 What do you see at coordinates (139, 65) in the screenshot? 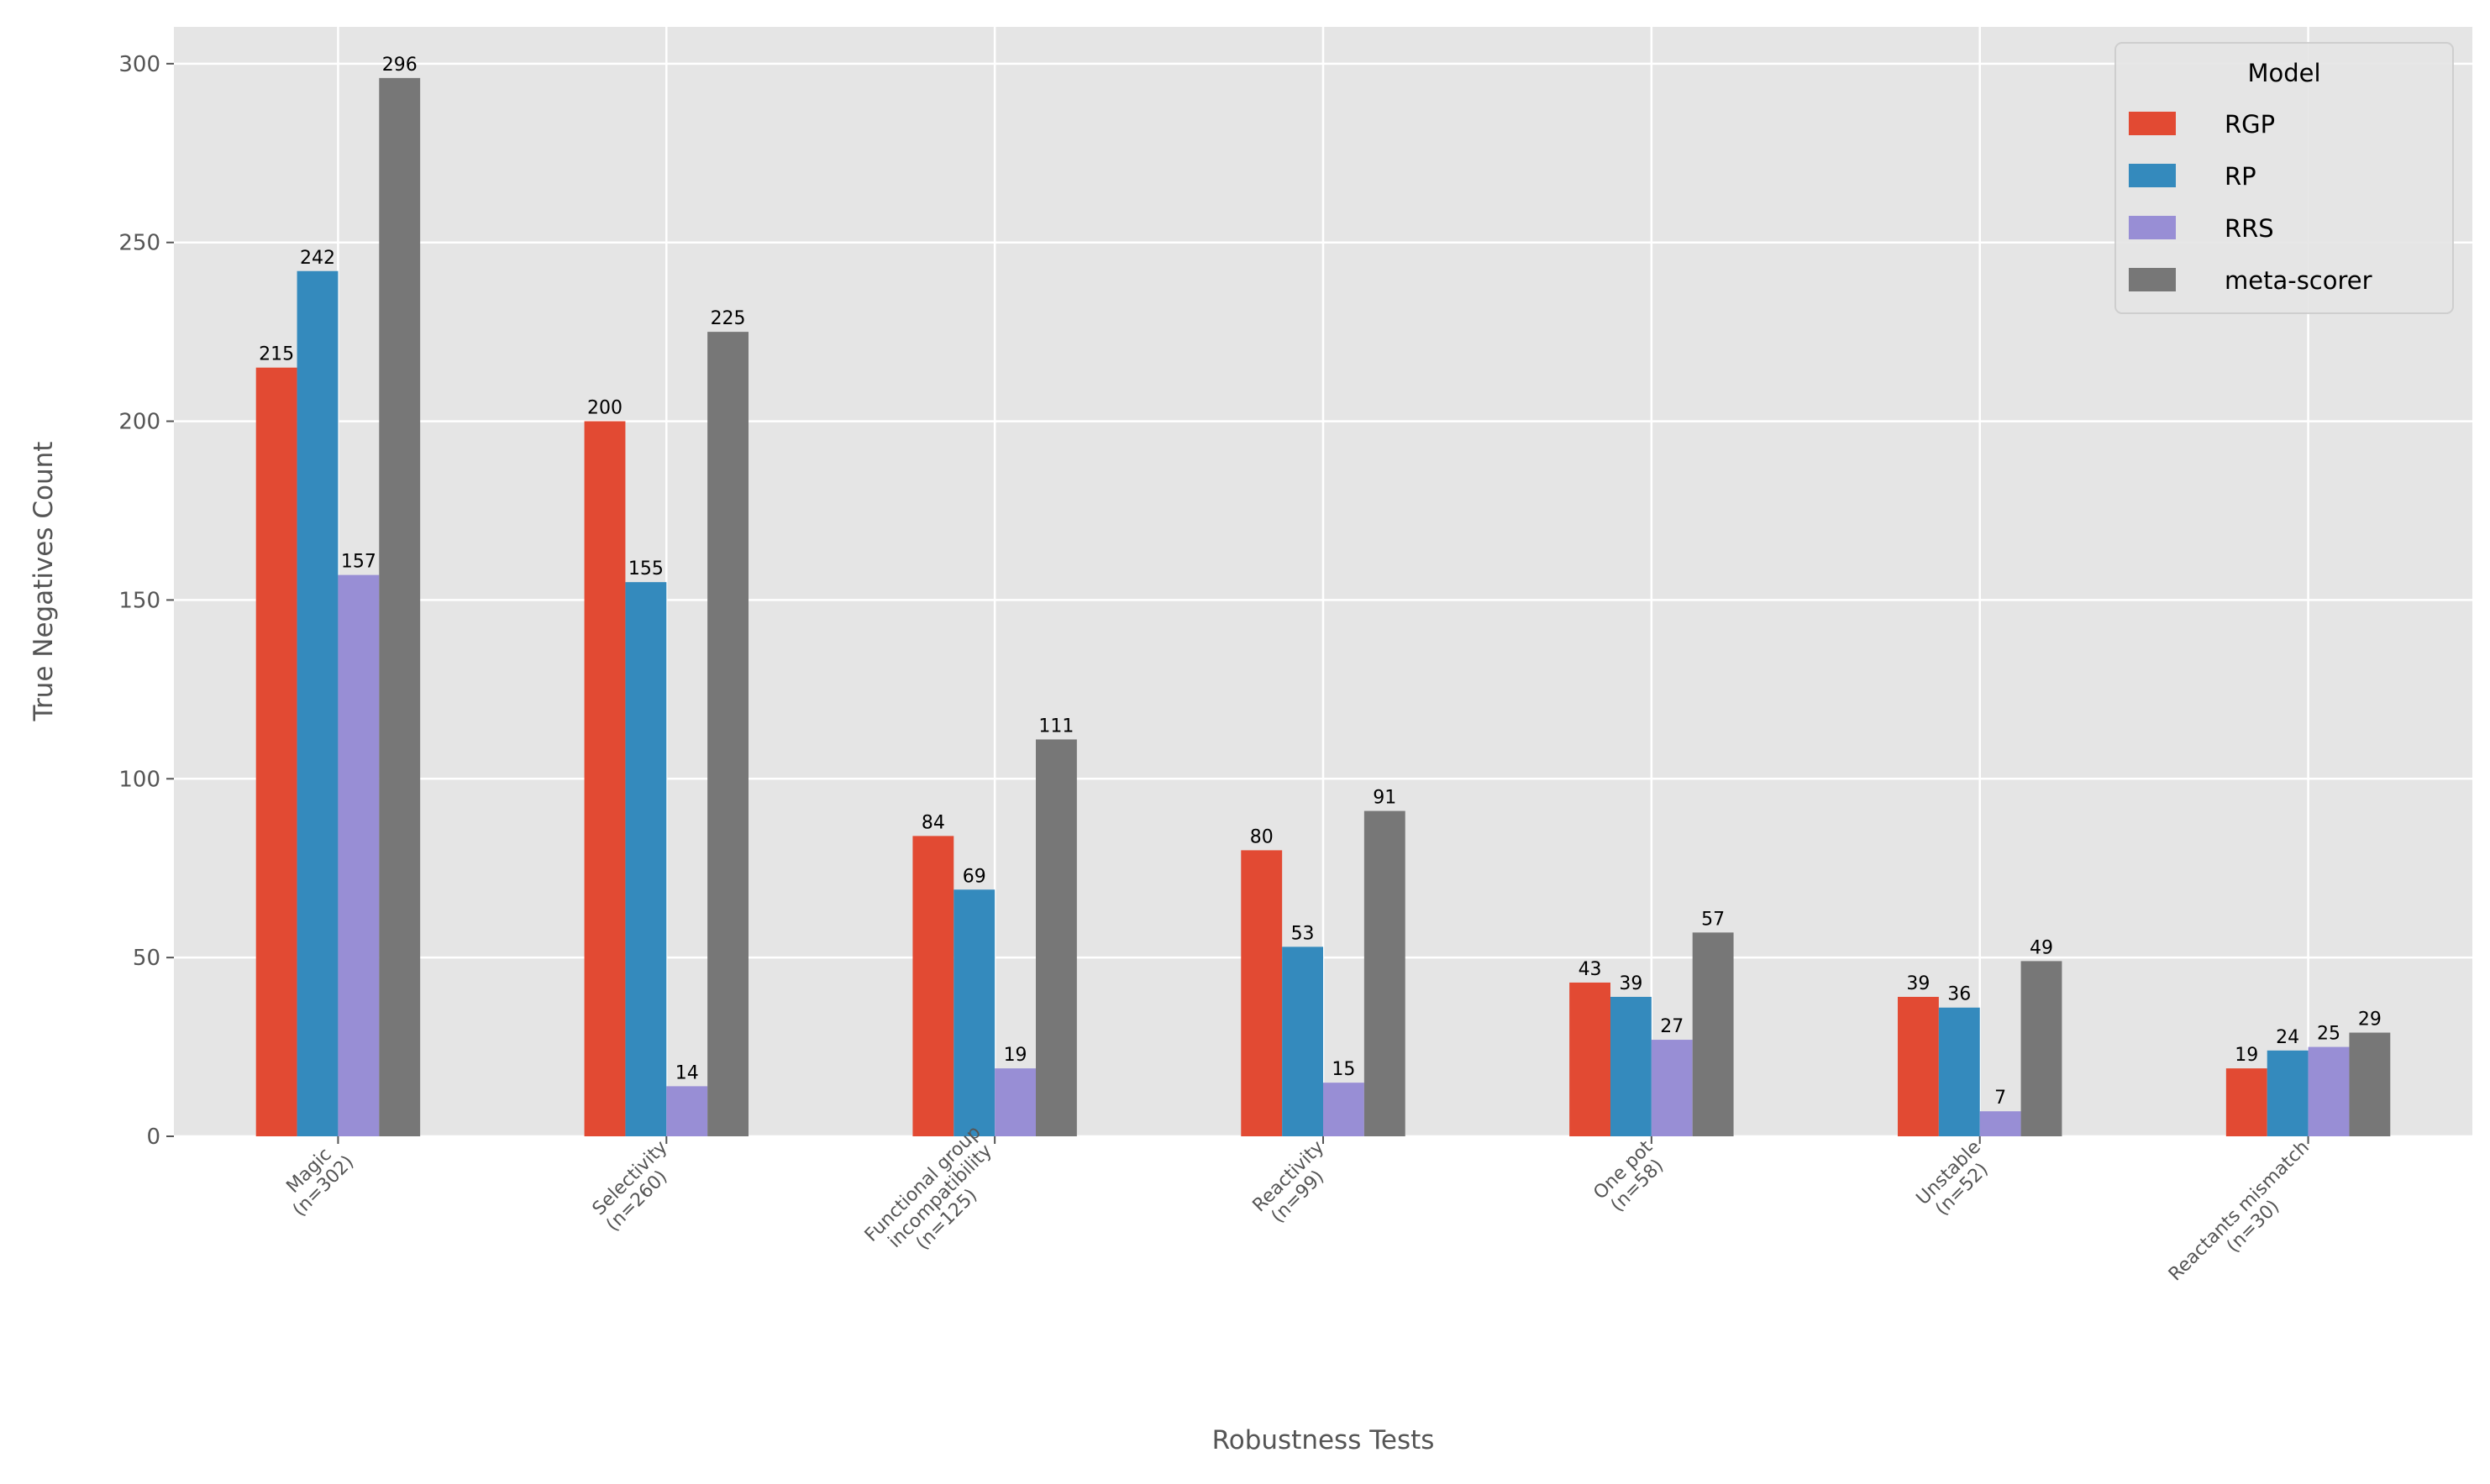
I see `y-tick-label: 300` at bounding box center [139, 65].